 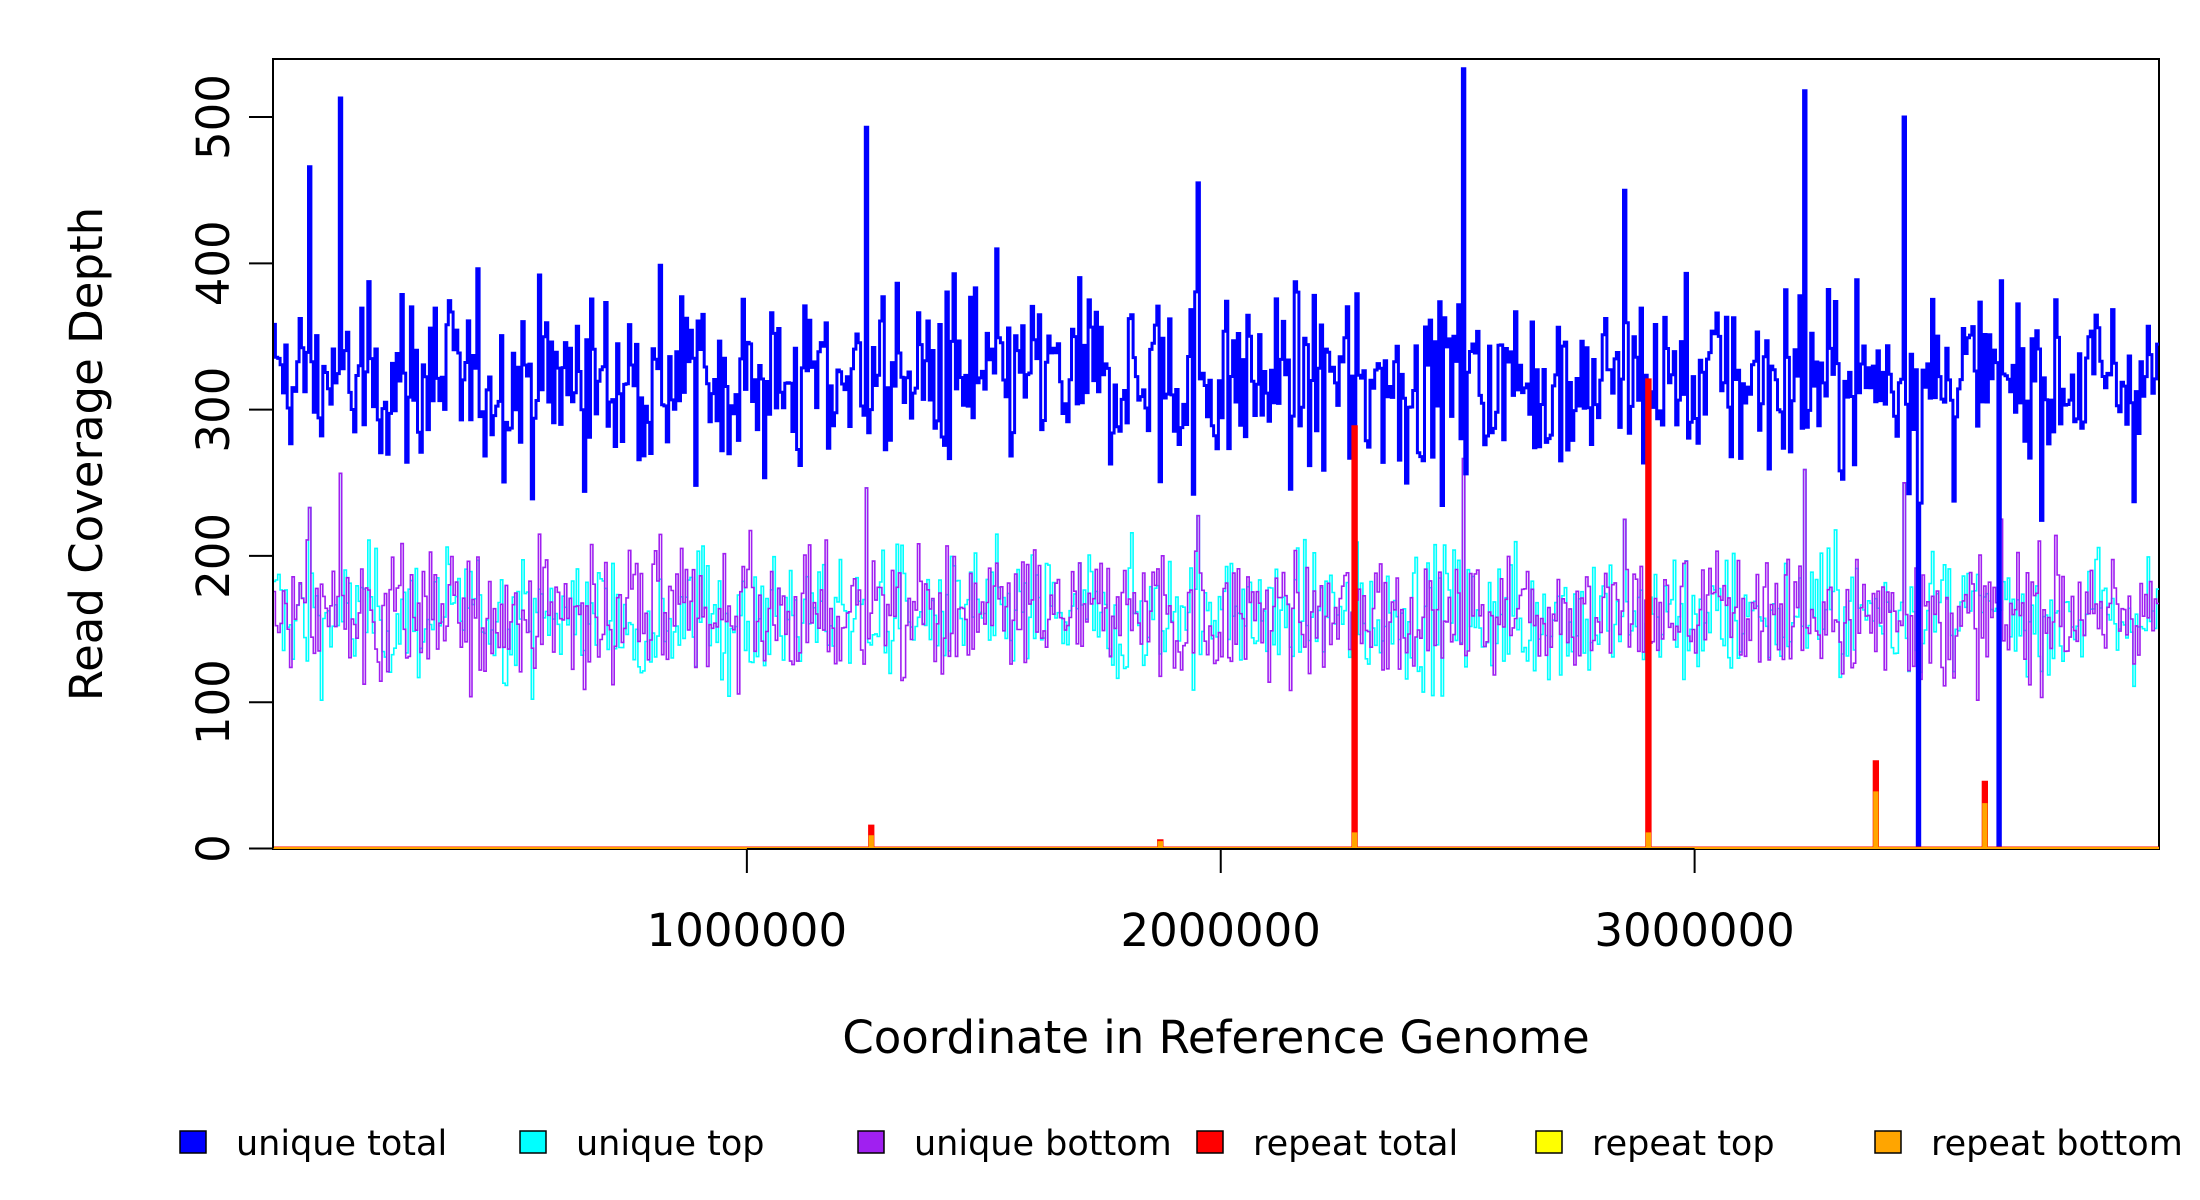 What do you see at coordinates (1216, 820) in the screenshot?
I see `series-line-repeat-bottom` at bounding box center [1216, 820].